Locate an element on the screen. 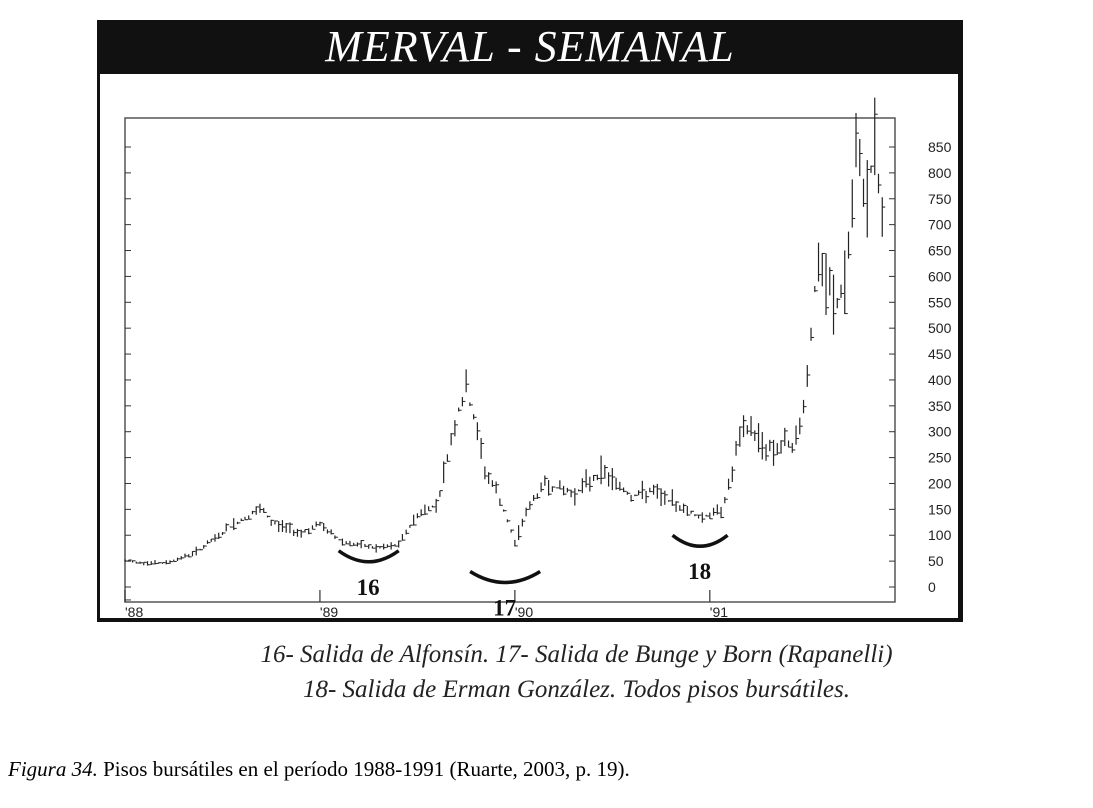 The image size is (1093, 808). y-tick-label: 50 is located at coordinates (936, 561).